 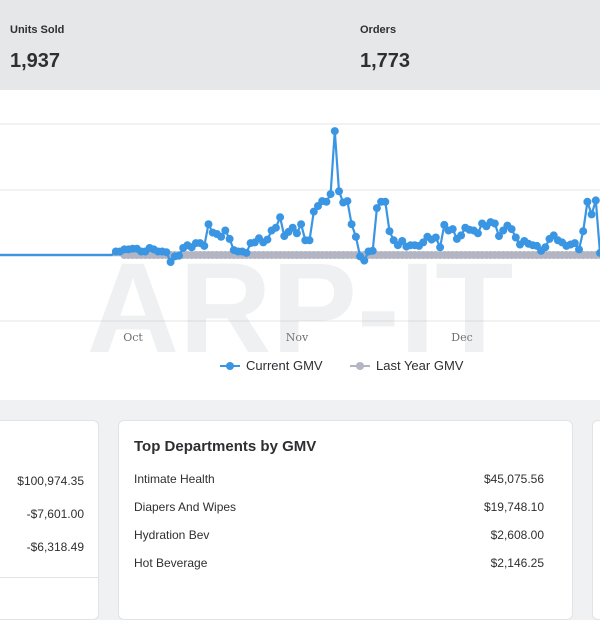 What do you see at coordinates (133, 337) in the screenshot?
I see `x-tick-label: Oct` at bounding box center [133, 337].